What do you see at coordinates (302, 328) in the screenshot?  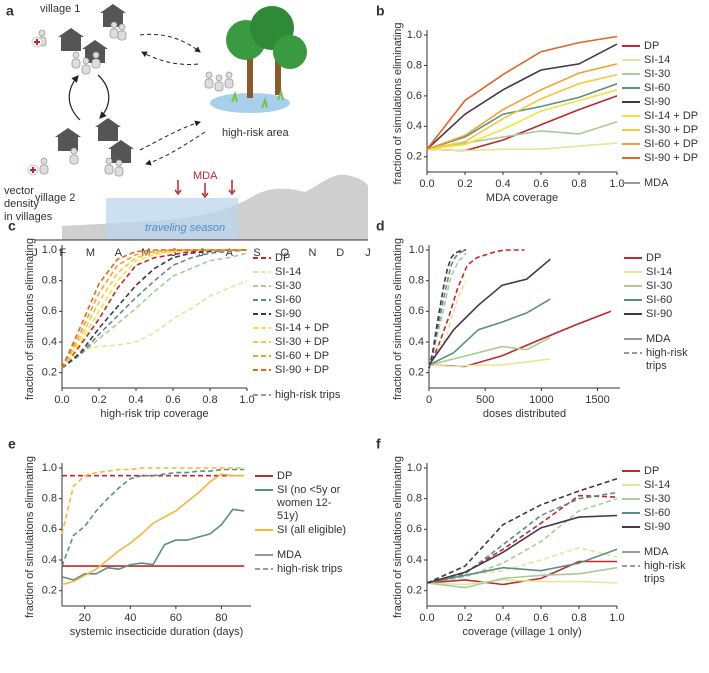 I see `legend-label: SI-14 + DP` at bounding box center [302, 328].